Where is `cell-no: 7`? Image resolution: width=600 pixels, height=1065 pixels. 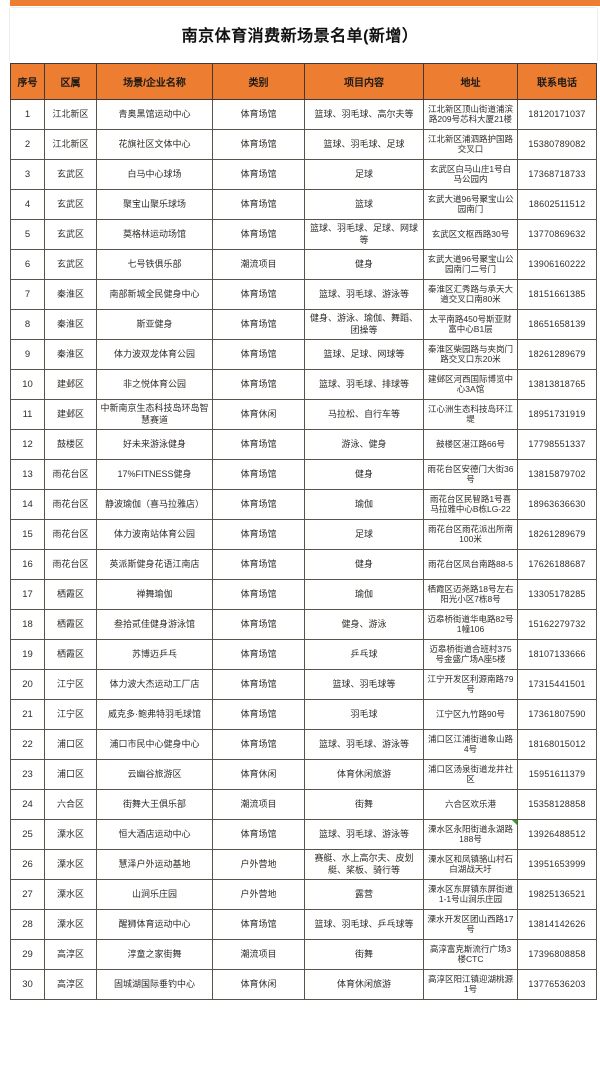 cell-no: 7 is located at coordinates (27, 294).